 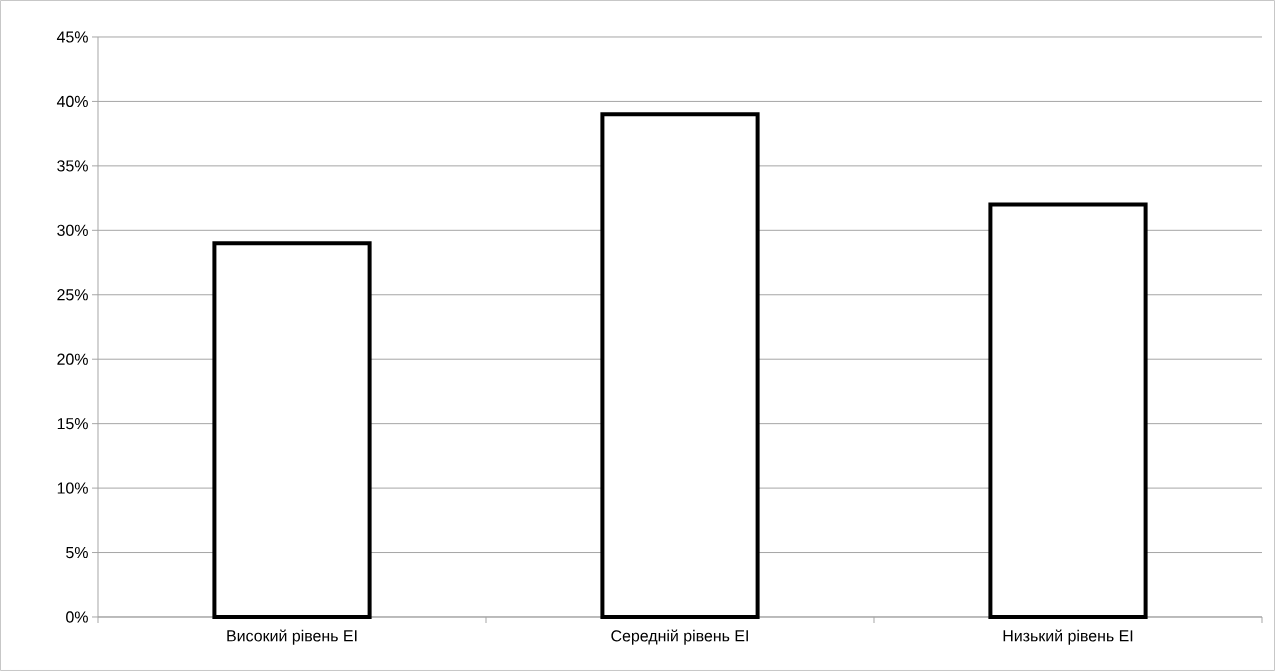 What do you see at coordinates (72, 295) in the screenshot?
I see `y-tick-label: 25%` at bounding box center [72, 295].